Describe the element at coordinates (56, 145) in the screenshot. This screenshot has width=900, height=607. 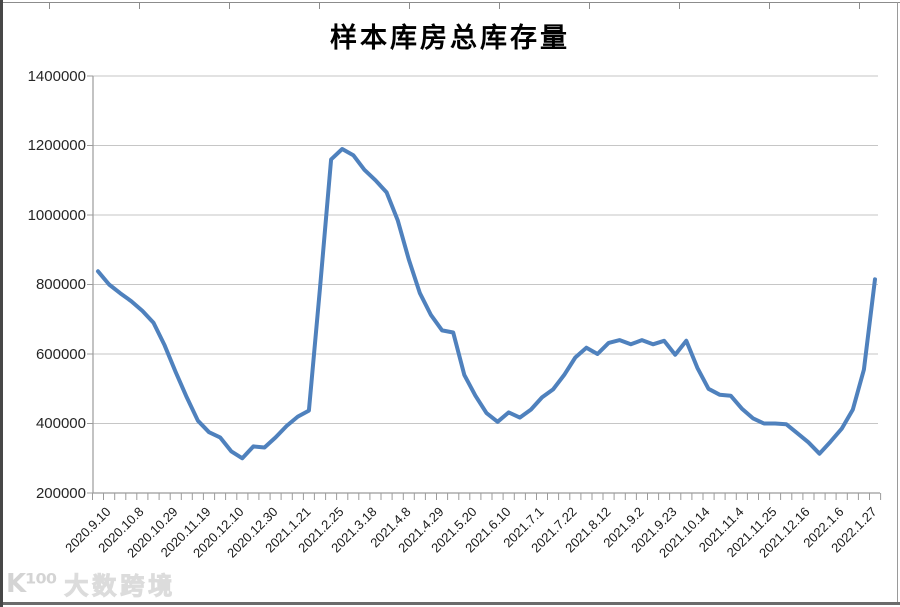
I see `y-axis-tick-label: 1200000` at that location.